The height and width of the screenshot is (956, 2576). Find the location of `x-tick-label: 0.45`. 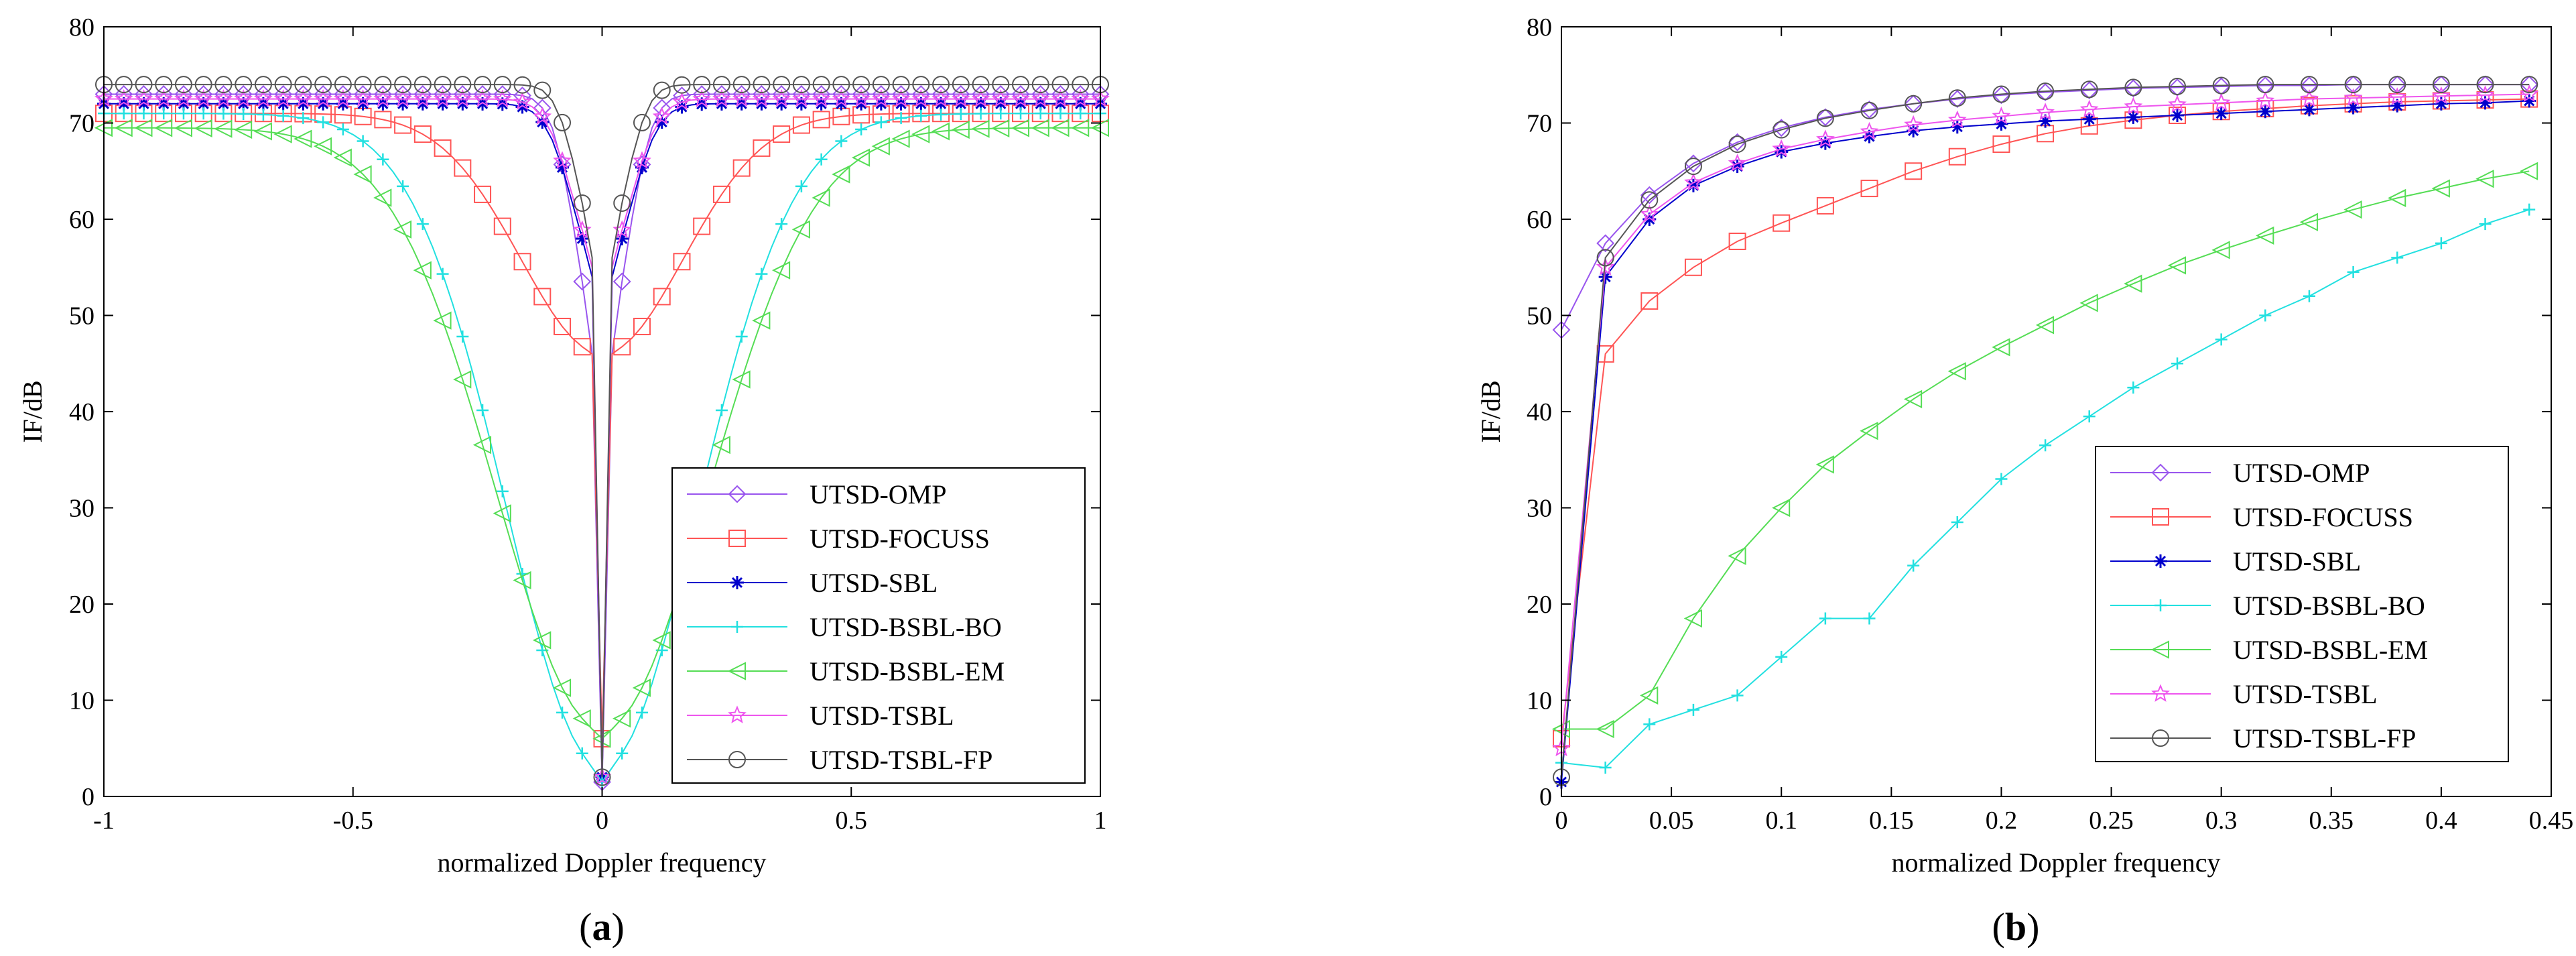

x-tick-label: 0.45 is located at coordinates (2551, 821).